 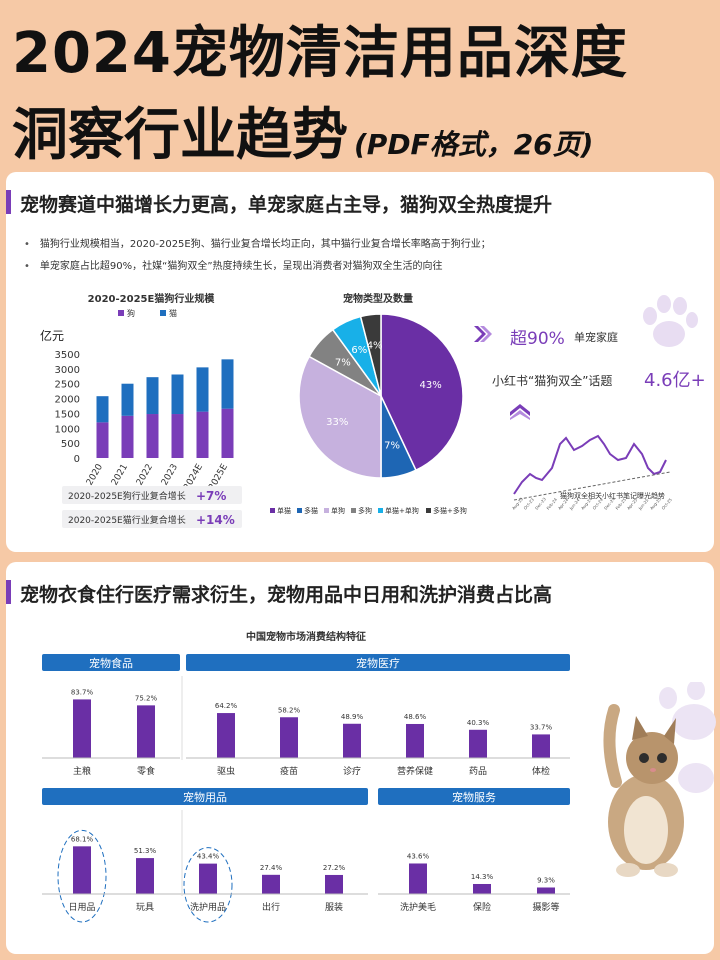 What do you see at coordinates (352, 740) in the screenshot?
I see `bar-诊疗` at bounding box center [352, 740].